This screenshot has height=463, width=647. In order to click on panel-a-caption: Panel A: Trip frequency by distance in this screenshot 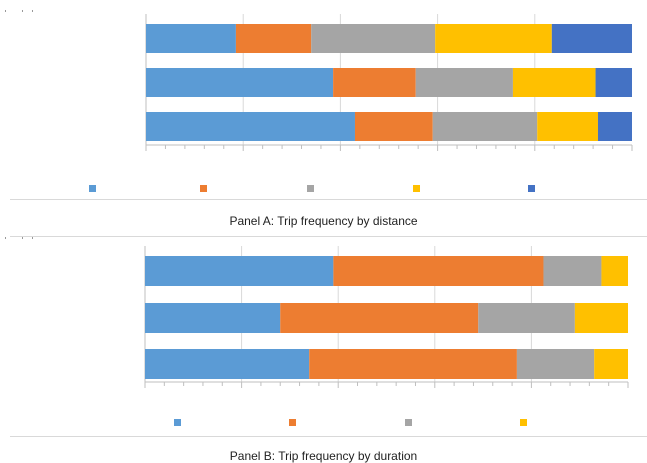, I will do `click(323, 221)`.